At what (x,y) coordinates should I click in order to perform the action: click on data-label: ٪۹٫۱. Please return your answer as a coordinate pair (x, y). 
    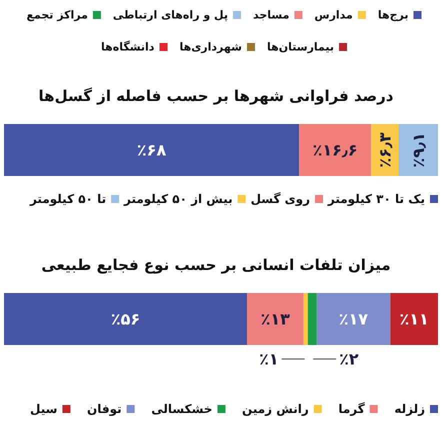
    Looking at the image, I should click on (418, 150).